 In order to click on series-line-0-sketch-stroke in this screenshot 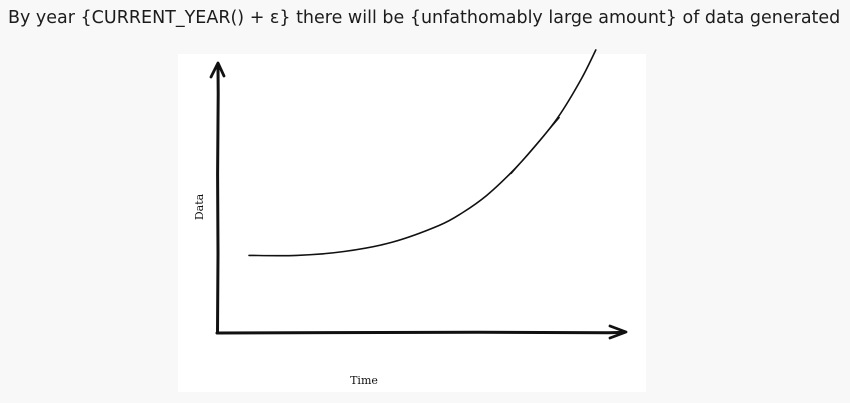, I will do `click(535, 146)`.